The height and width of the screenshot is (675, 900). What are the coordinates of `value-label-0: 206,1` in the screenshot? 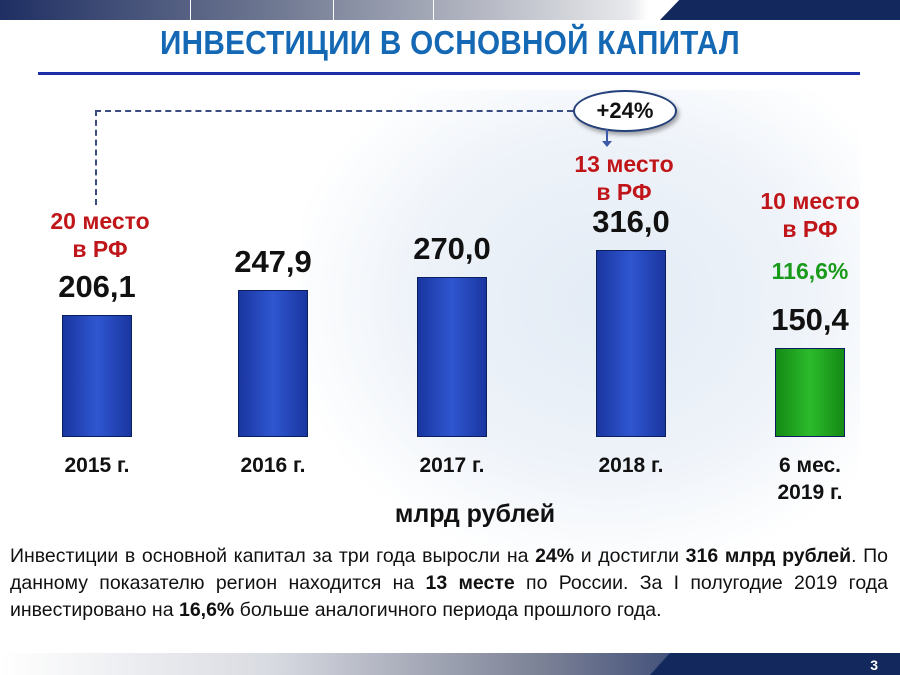 It's located at (97, 286).